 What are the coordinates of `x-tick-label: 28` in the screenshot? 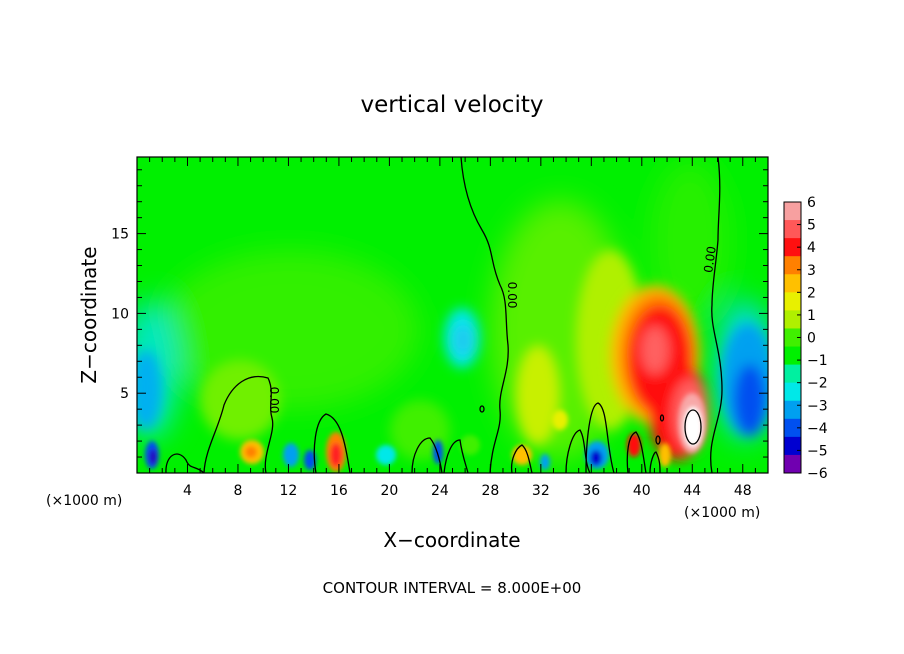 It's located at (490, 491).